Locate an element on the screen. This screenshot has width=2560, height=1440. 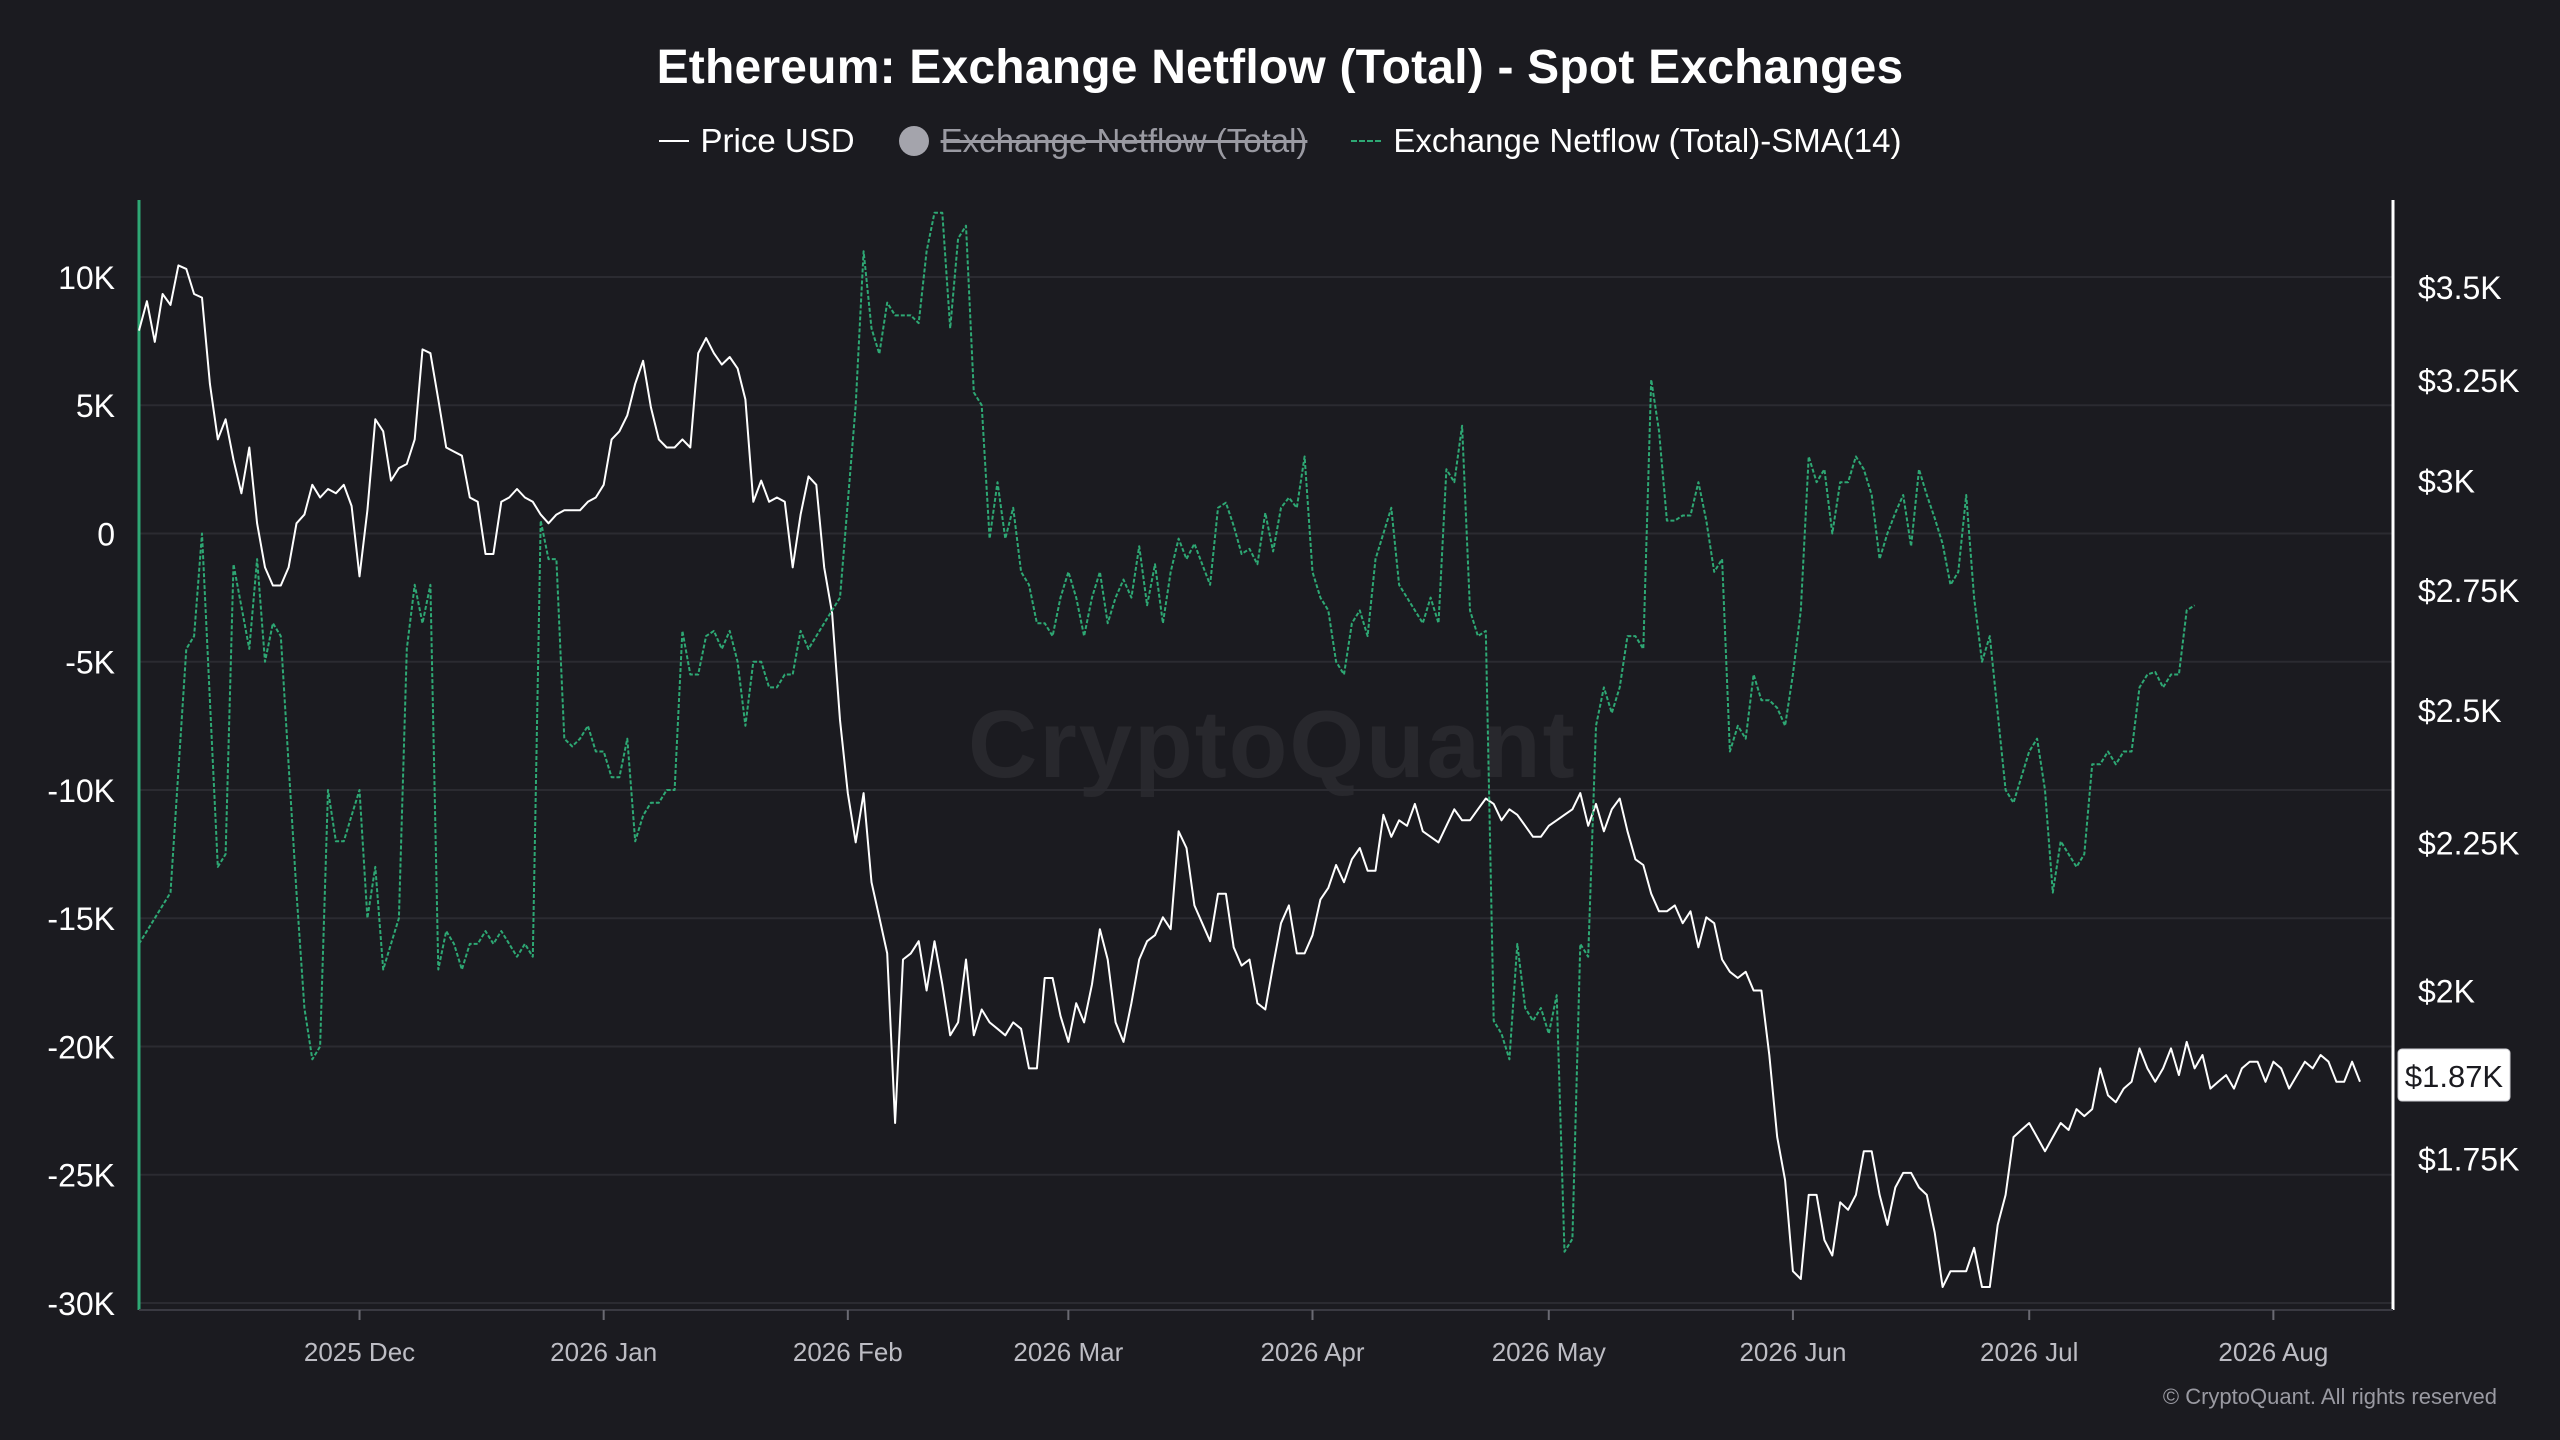
y-right-tick-label-3: $2.75K is located at coordinates (2468, 591).